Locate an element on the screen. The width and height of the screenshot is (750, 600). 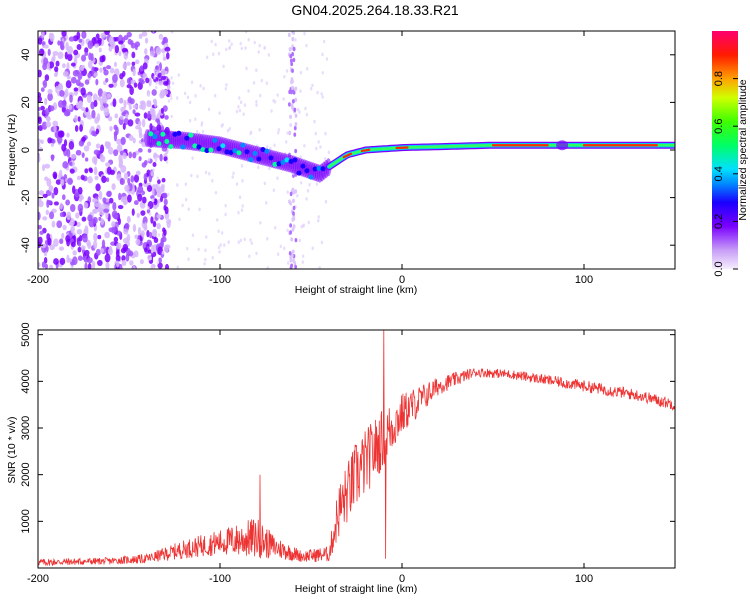
spectrogram-ytick-label: 0 is located at coordinates (26, 150).